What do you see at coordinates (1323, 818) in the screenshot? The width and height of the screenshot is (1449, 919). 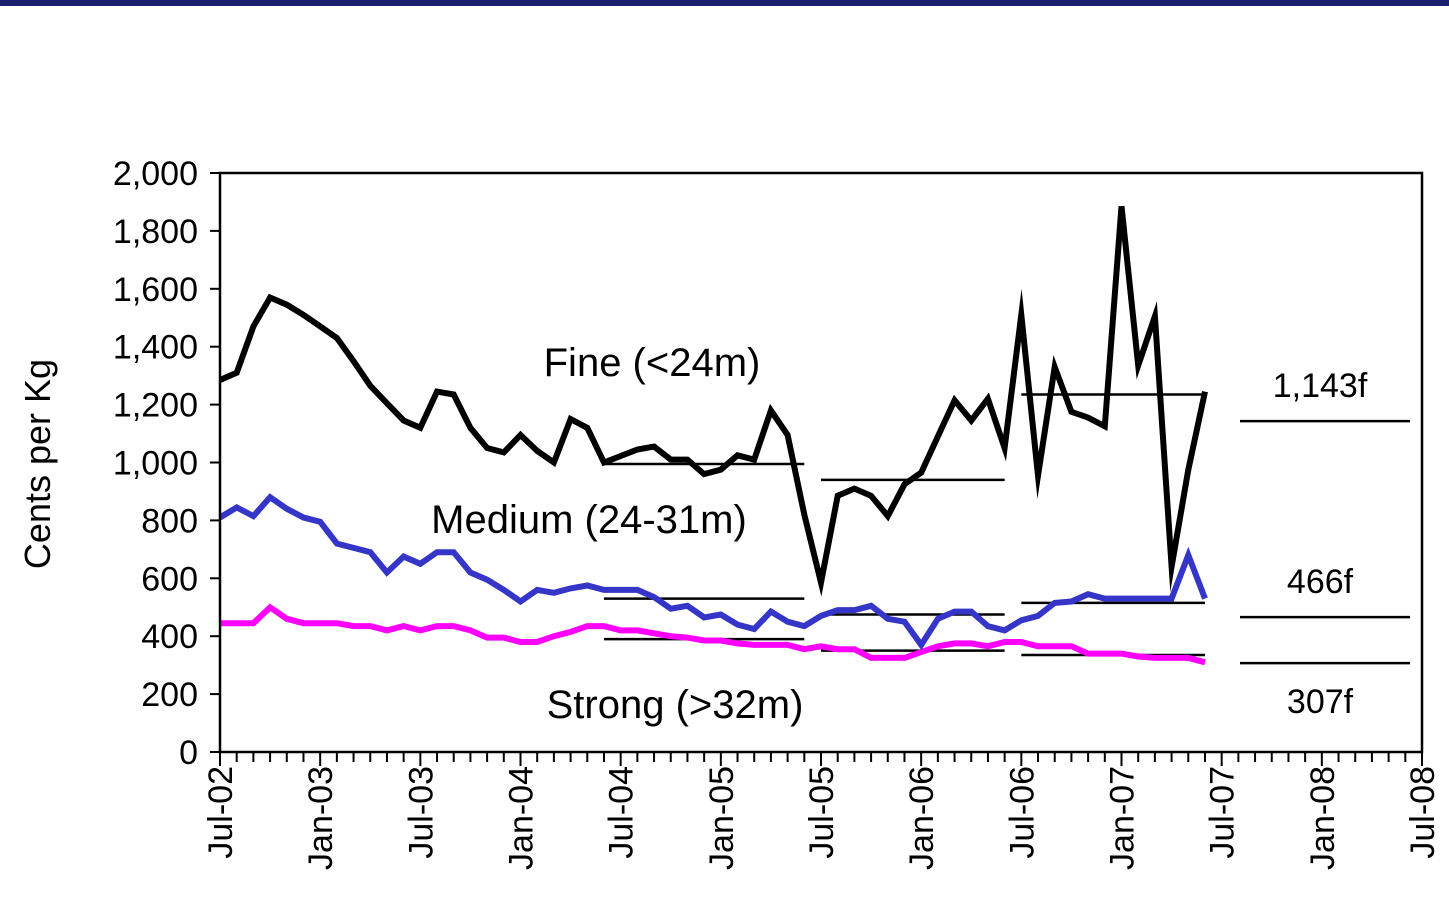 I see `x-tick-label: Jan-08` at bounding box center [1323, 818].